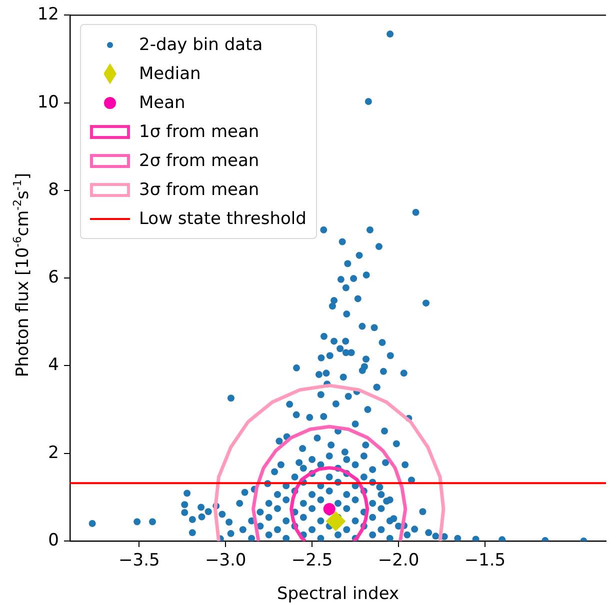 The width and height of the screenshot is (616, 605). Describe the element at coordinates (53, 365) in the screenshot. I see `y-tick-label: 4` at that location.